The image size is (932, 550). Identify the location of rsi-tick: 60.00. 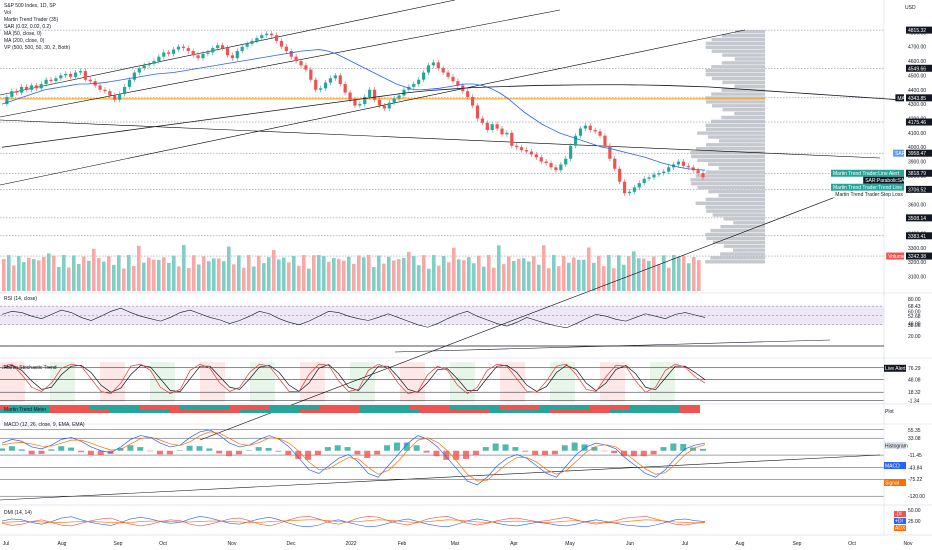
(914, 312).